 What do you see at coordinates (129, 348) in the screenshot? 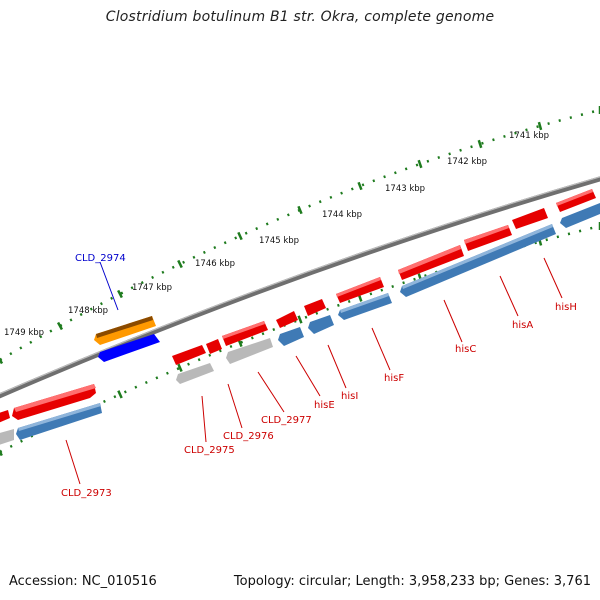
I see `cds-feature-navy` at bounding box center [129, 348].